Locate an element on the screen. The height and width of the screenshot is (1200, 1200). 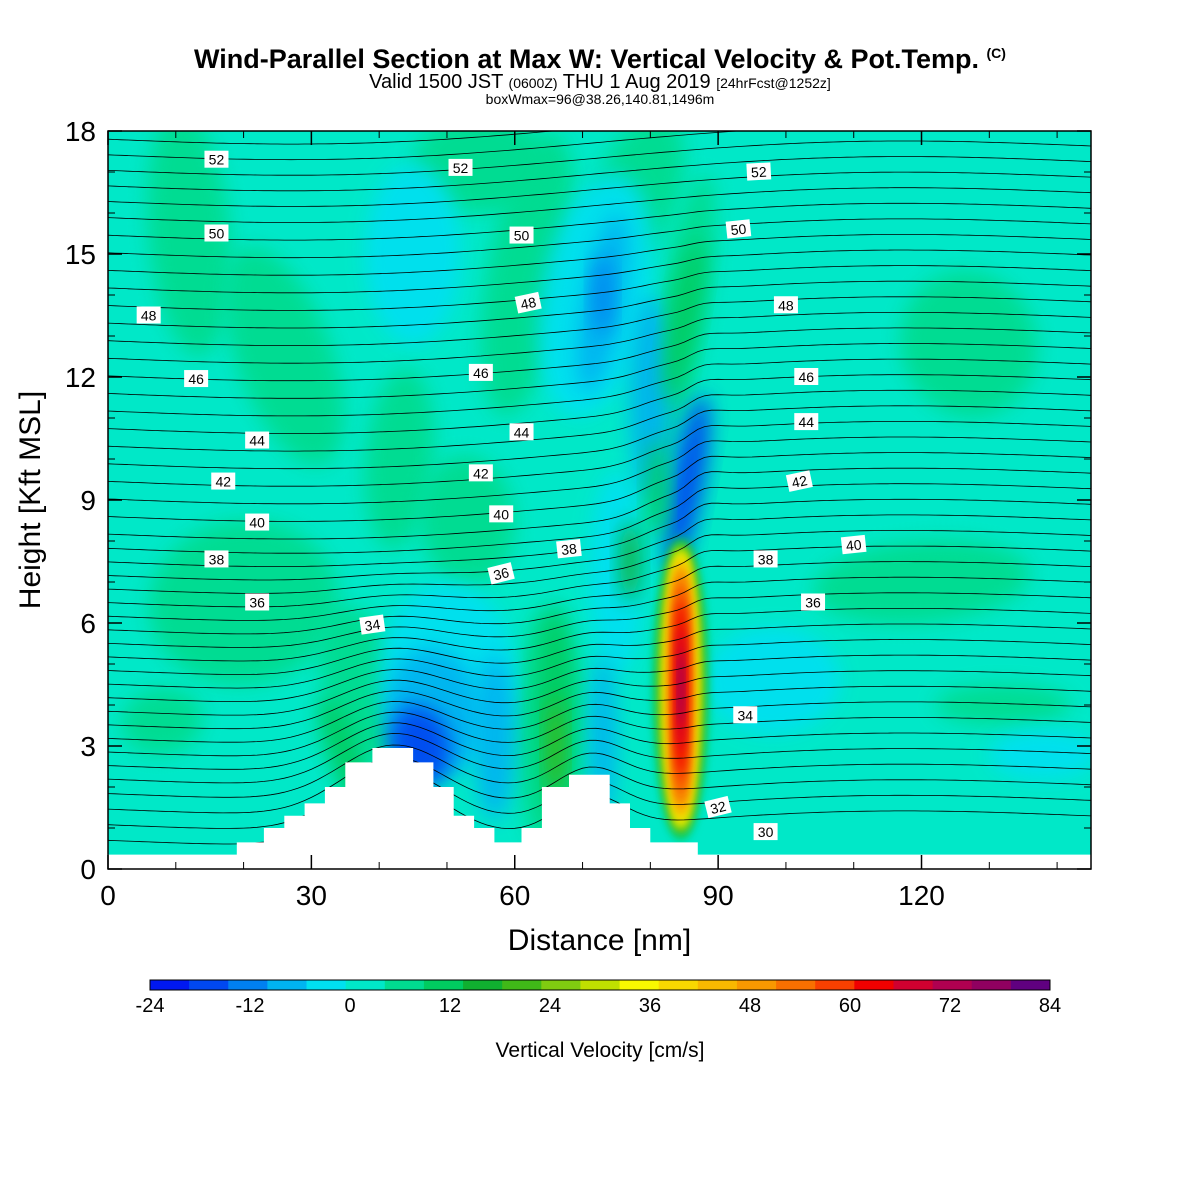
colorbar-tick-label: 0 is located at coordinates (349, 1006).